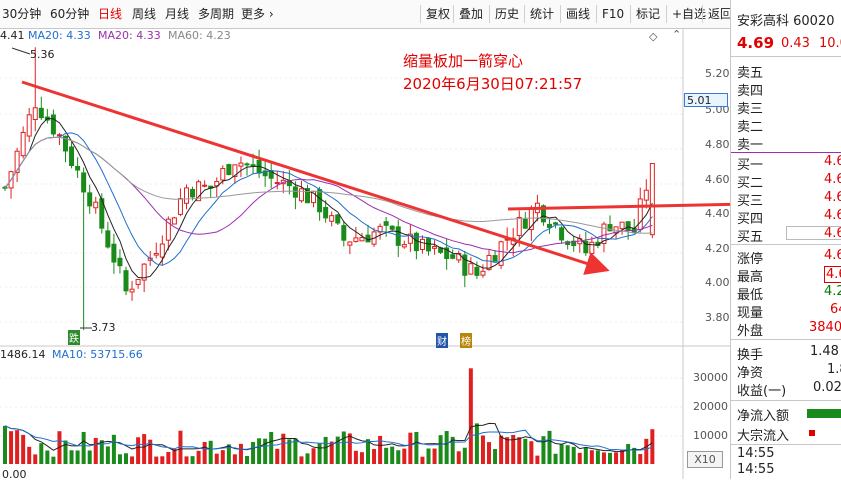  Describe the element at coordinates (253, 14) in the screenshot. I see `more-label: 更多` at that location.